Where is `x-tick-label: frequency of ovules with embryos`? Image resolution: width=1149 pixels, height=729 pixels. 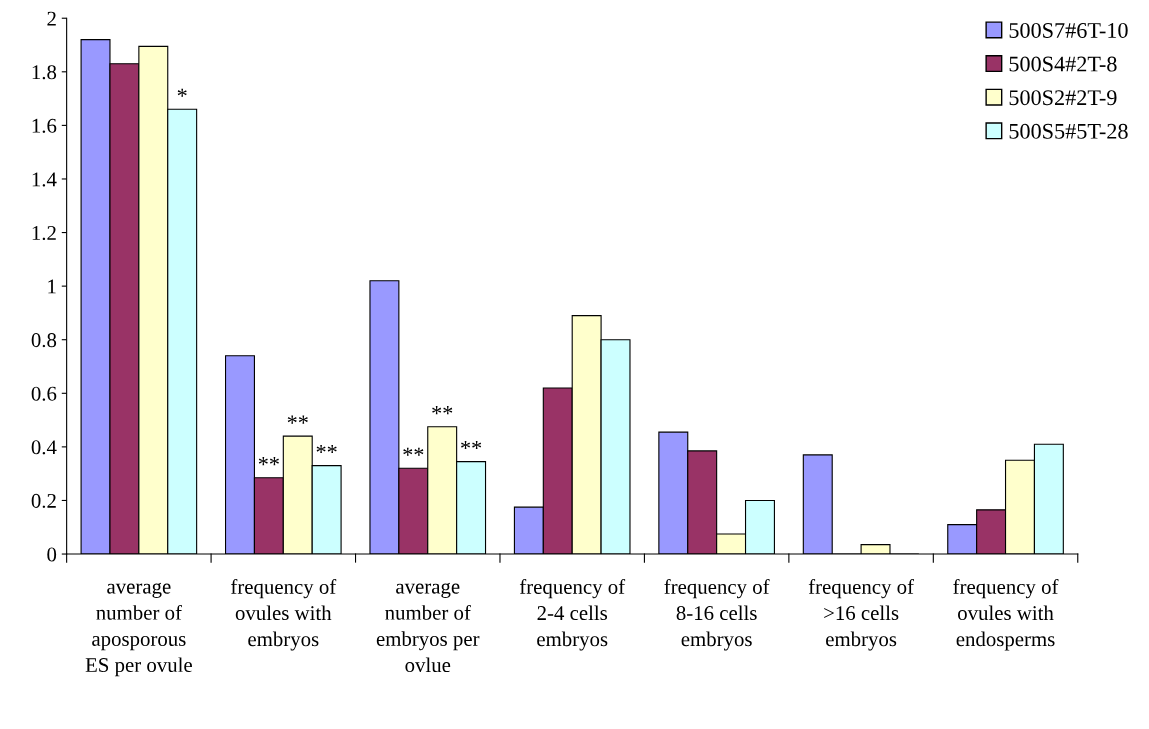 x-tick-label: frequency of ovules with embryos is located at coordinates (284, 615).